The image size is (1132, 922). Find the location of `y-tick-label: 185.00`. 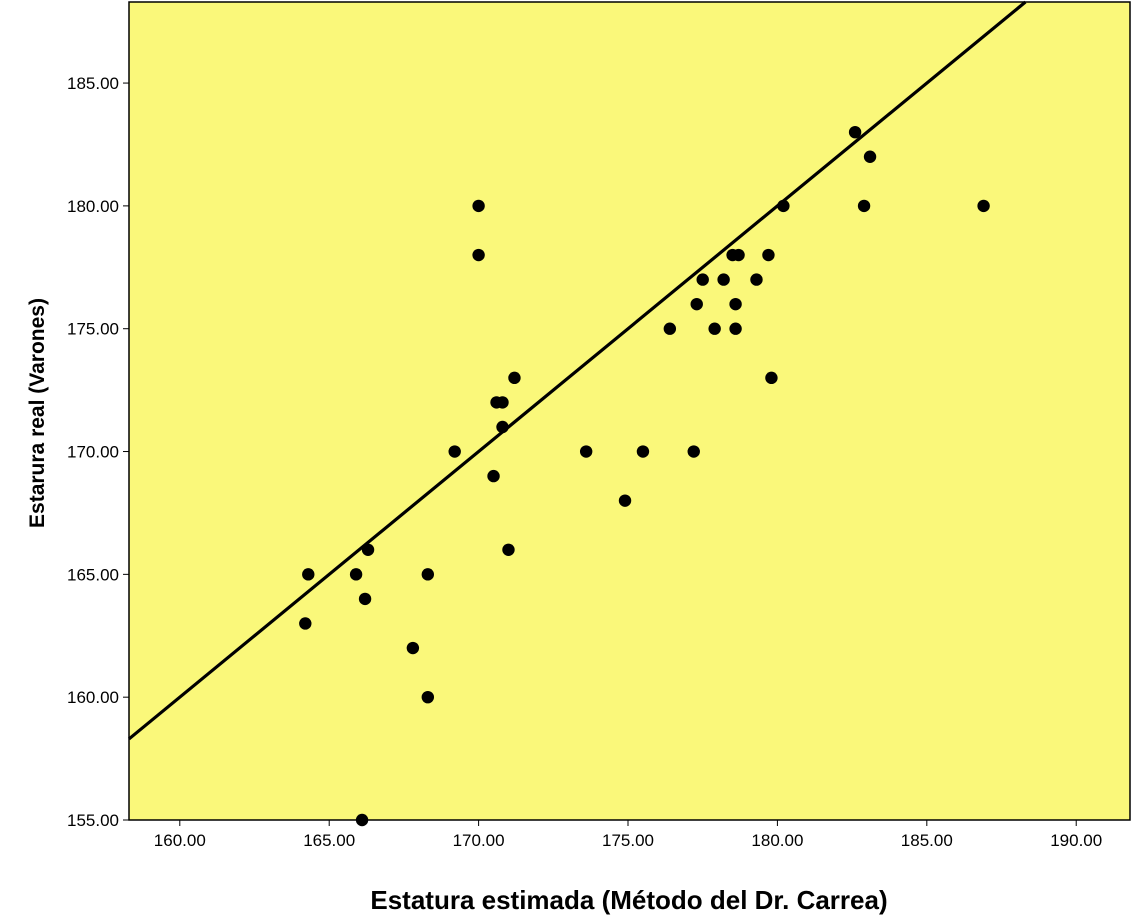

y-tick-label: 185.00 is located at coordinates (93, 83).